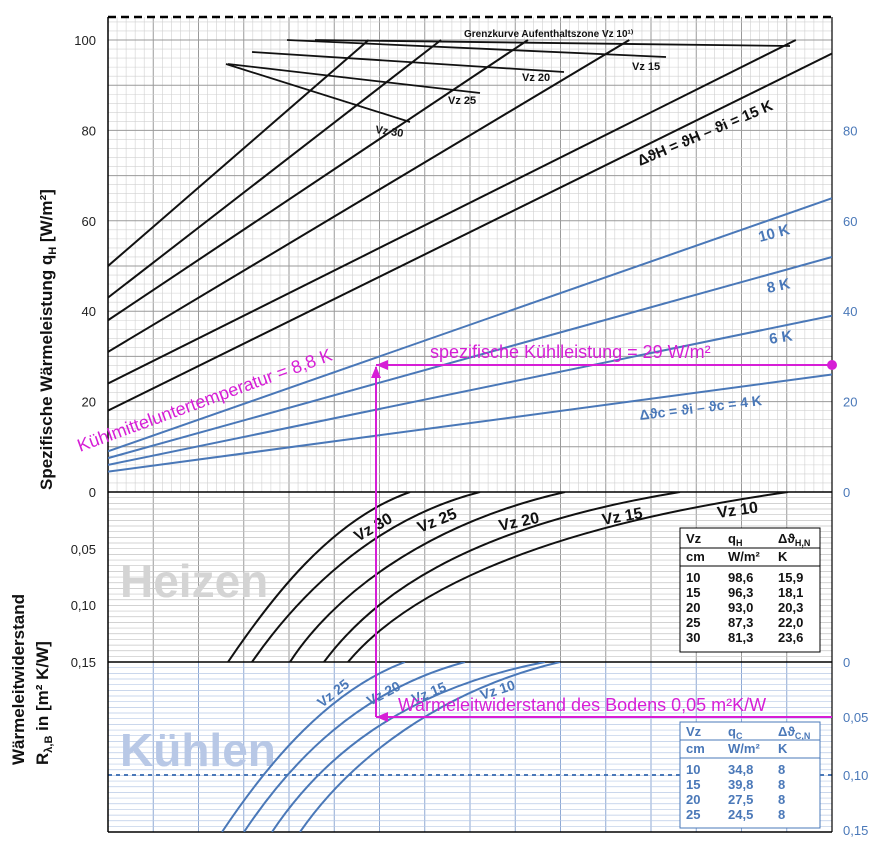 This screenshot has width=872, height=846. Describe the element at coordinates (470, 423) in the screenshot. I see `cooling-line-4k` at that location.